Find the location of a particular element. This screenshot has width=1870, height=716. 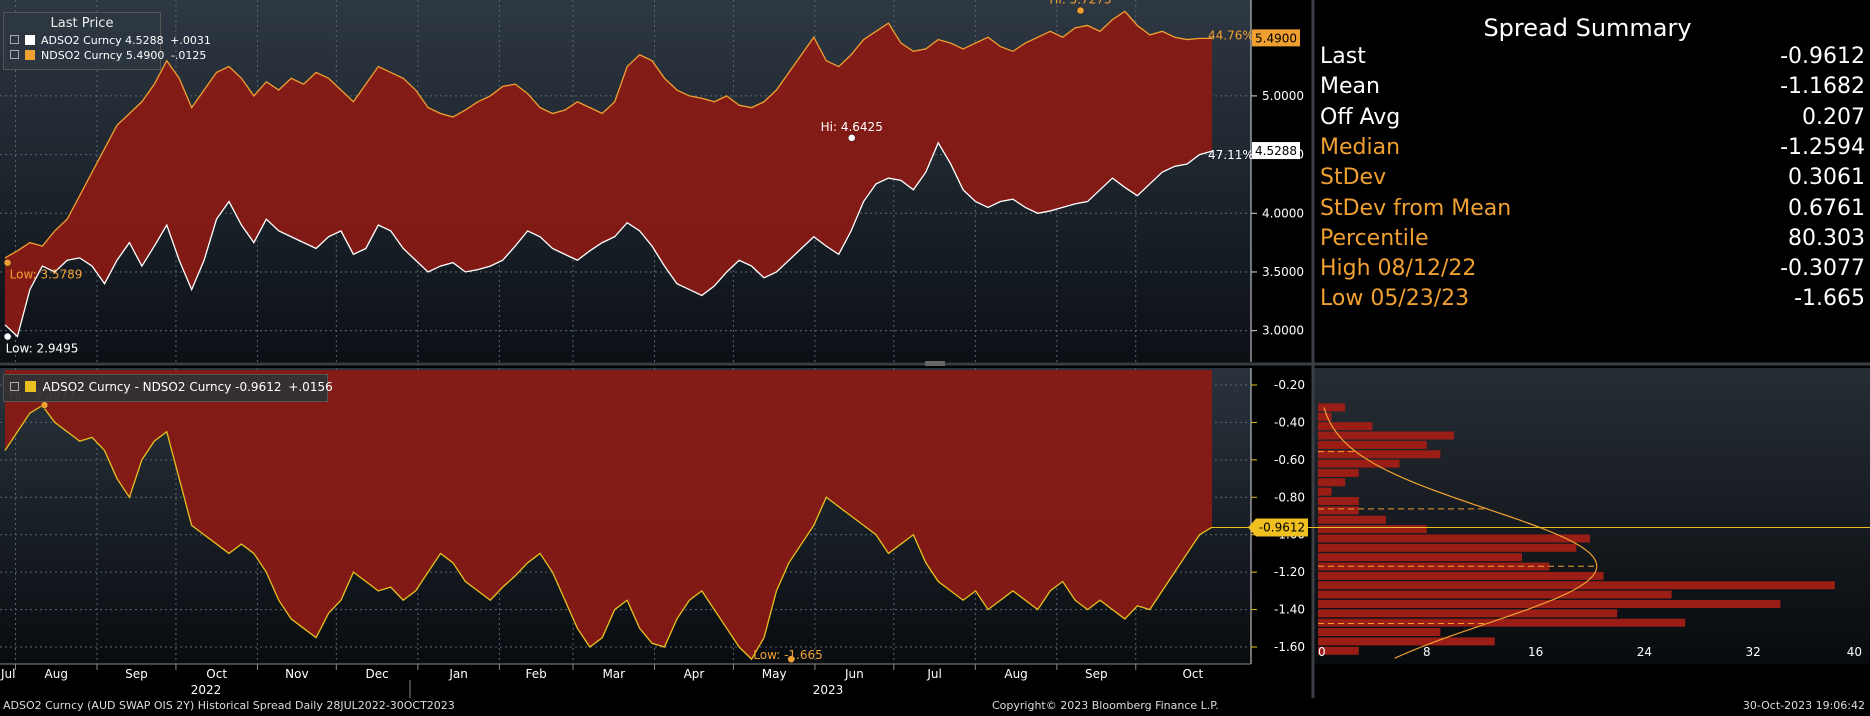

extreme-label: Hi: 5.7275 is located at coordinates (1080, 3).